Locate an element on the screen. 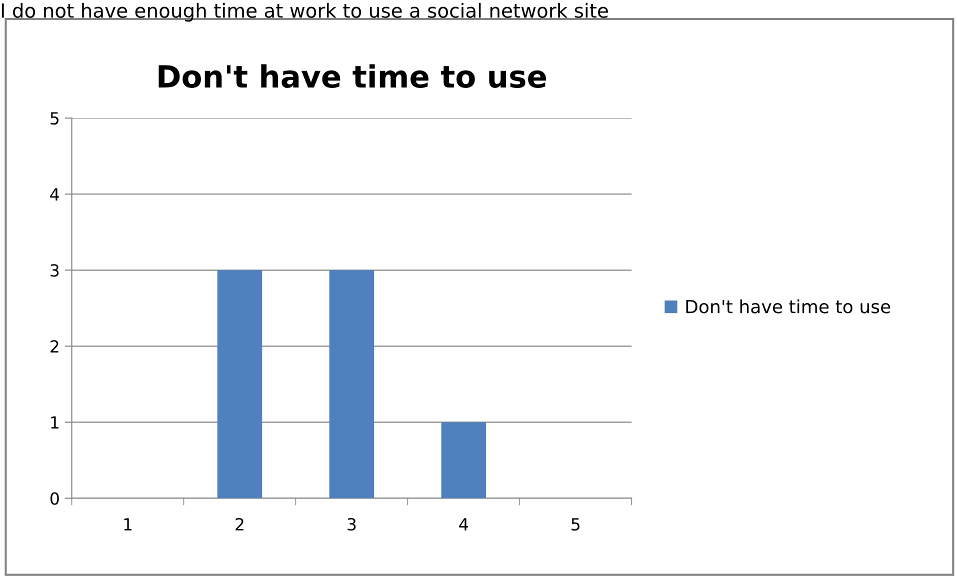 The image size is (957, 576). y-tick-label: 5 is located at coordinates (54, 118).